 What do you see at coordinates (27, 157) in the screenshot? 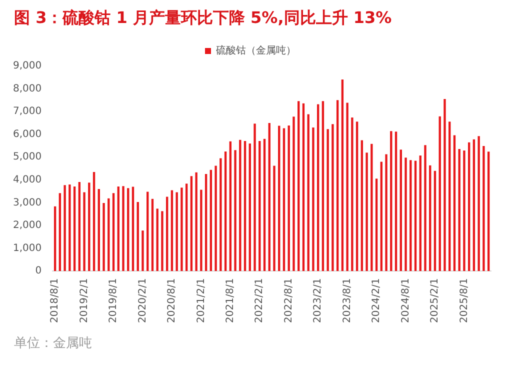
I see `y-tick-label: 5,000` at bounding box center [27, 157].